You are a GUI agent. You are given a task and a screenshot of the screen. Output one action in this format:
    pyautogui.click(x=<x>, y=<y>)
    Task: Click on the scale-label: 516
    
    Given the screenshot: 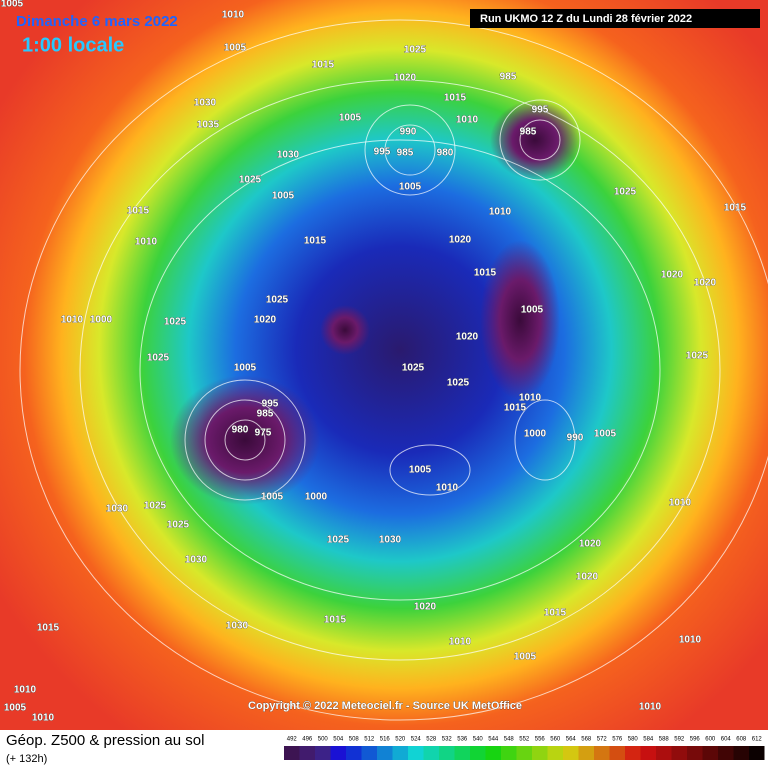 What is the action you would take?
    pyautogui.click(x=385, y=740)
    